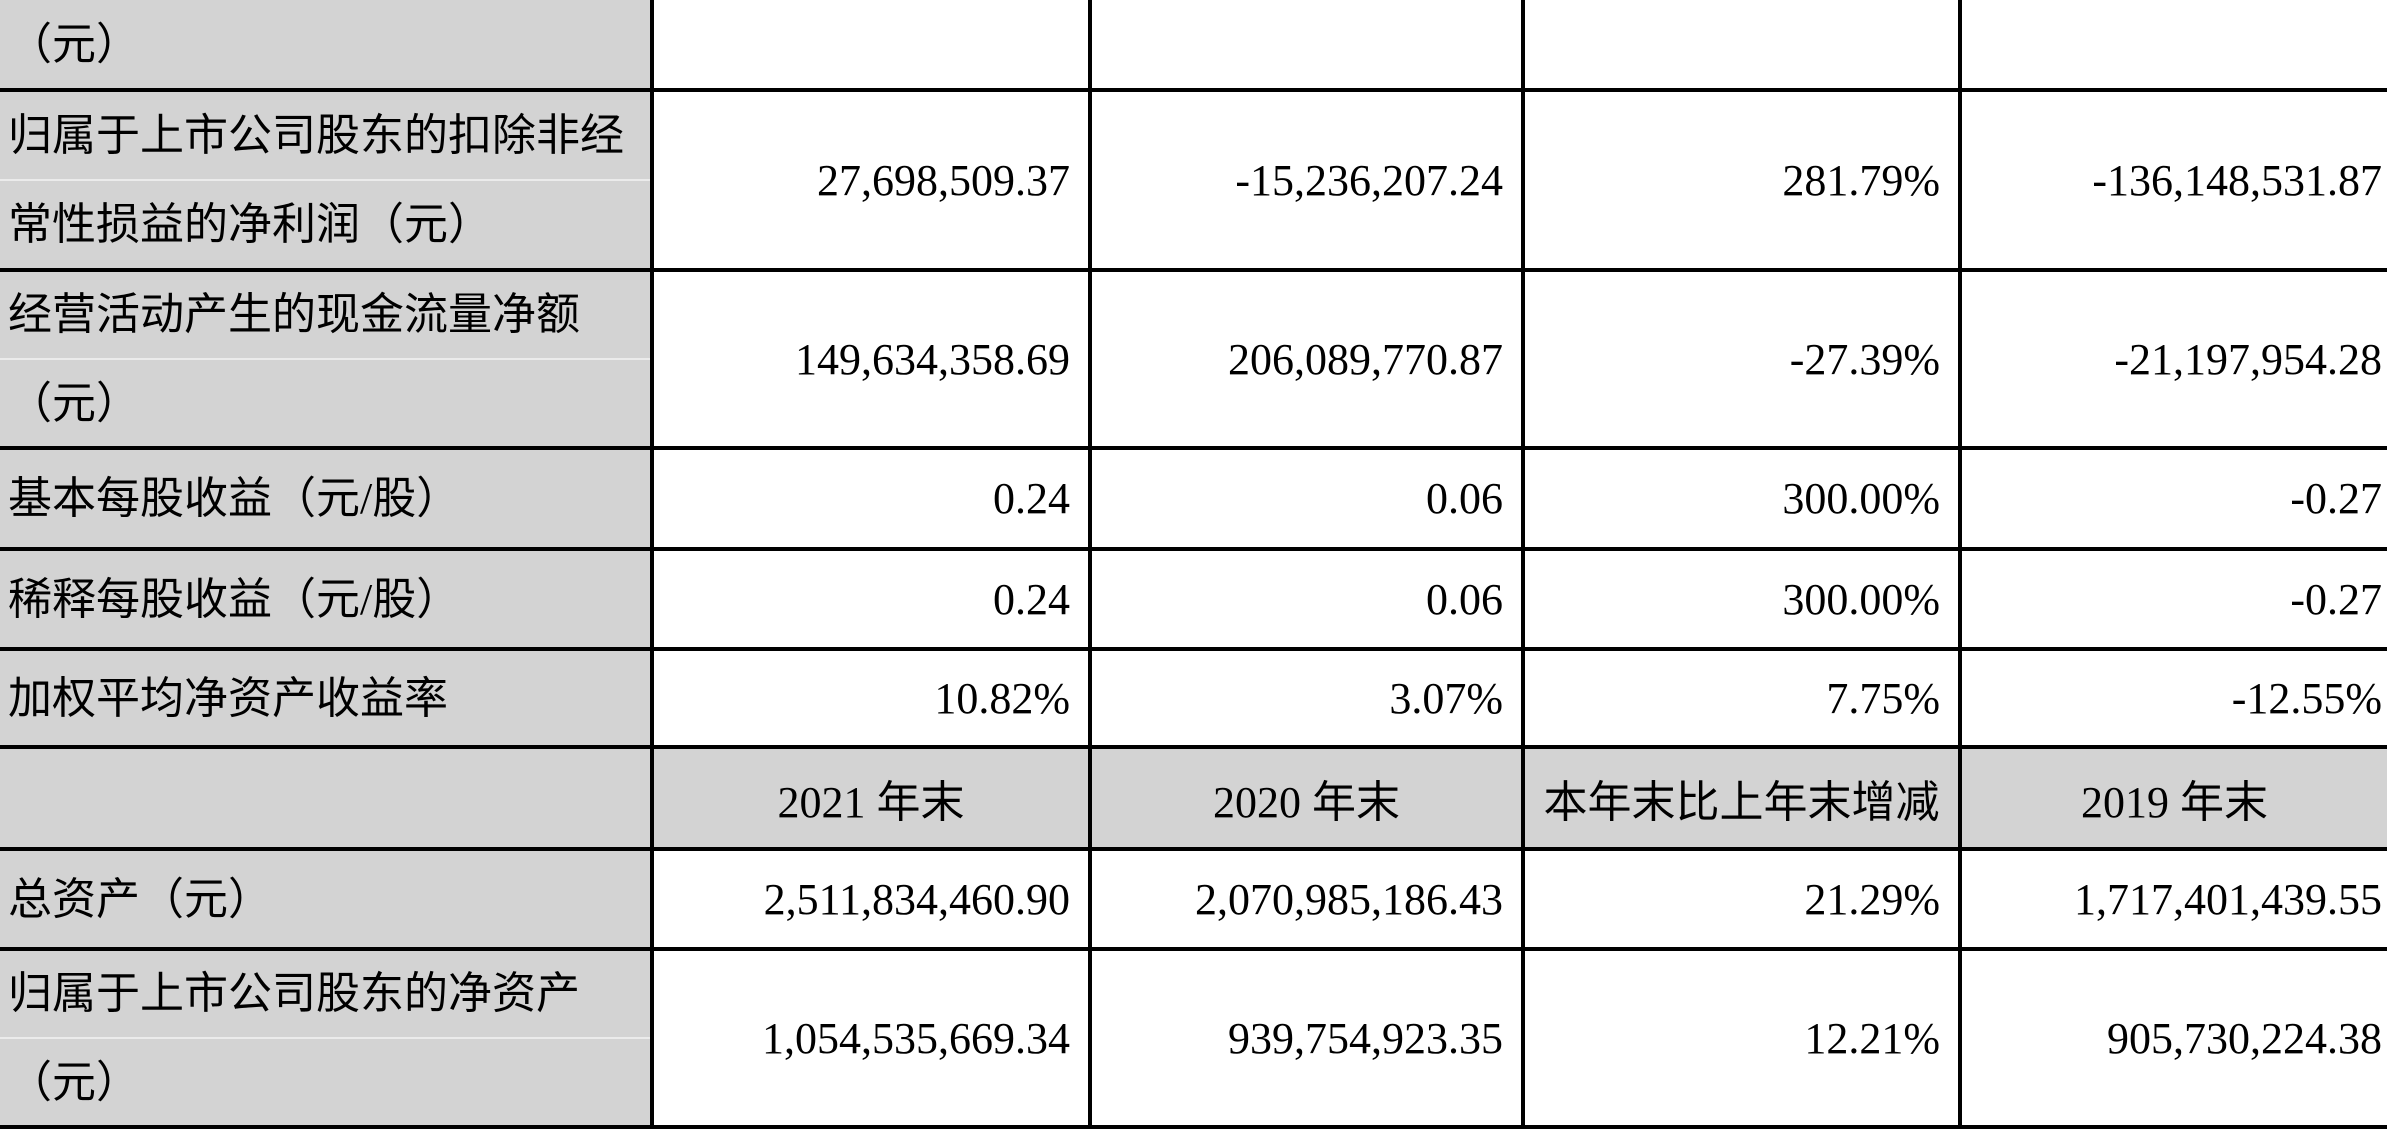  Describe the element at coordinates (327, 180) in the screenshot. I see `row-label: 归属于上市公司股东的扣除非经 常性损益的净利润（元）` at that location.